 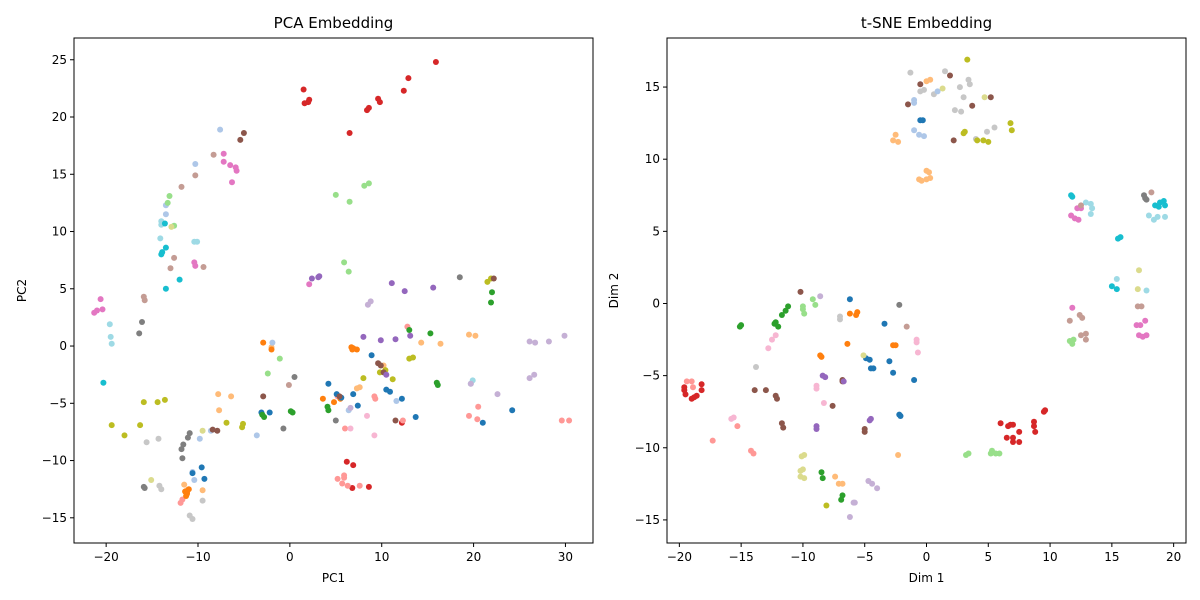 I want to click on y-axis-label: Dim 2, so click(x=614, y=291).